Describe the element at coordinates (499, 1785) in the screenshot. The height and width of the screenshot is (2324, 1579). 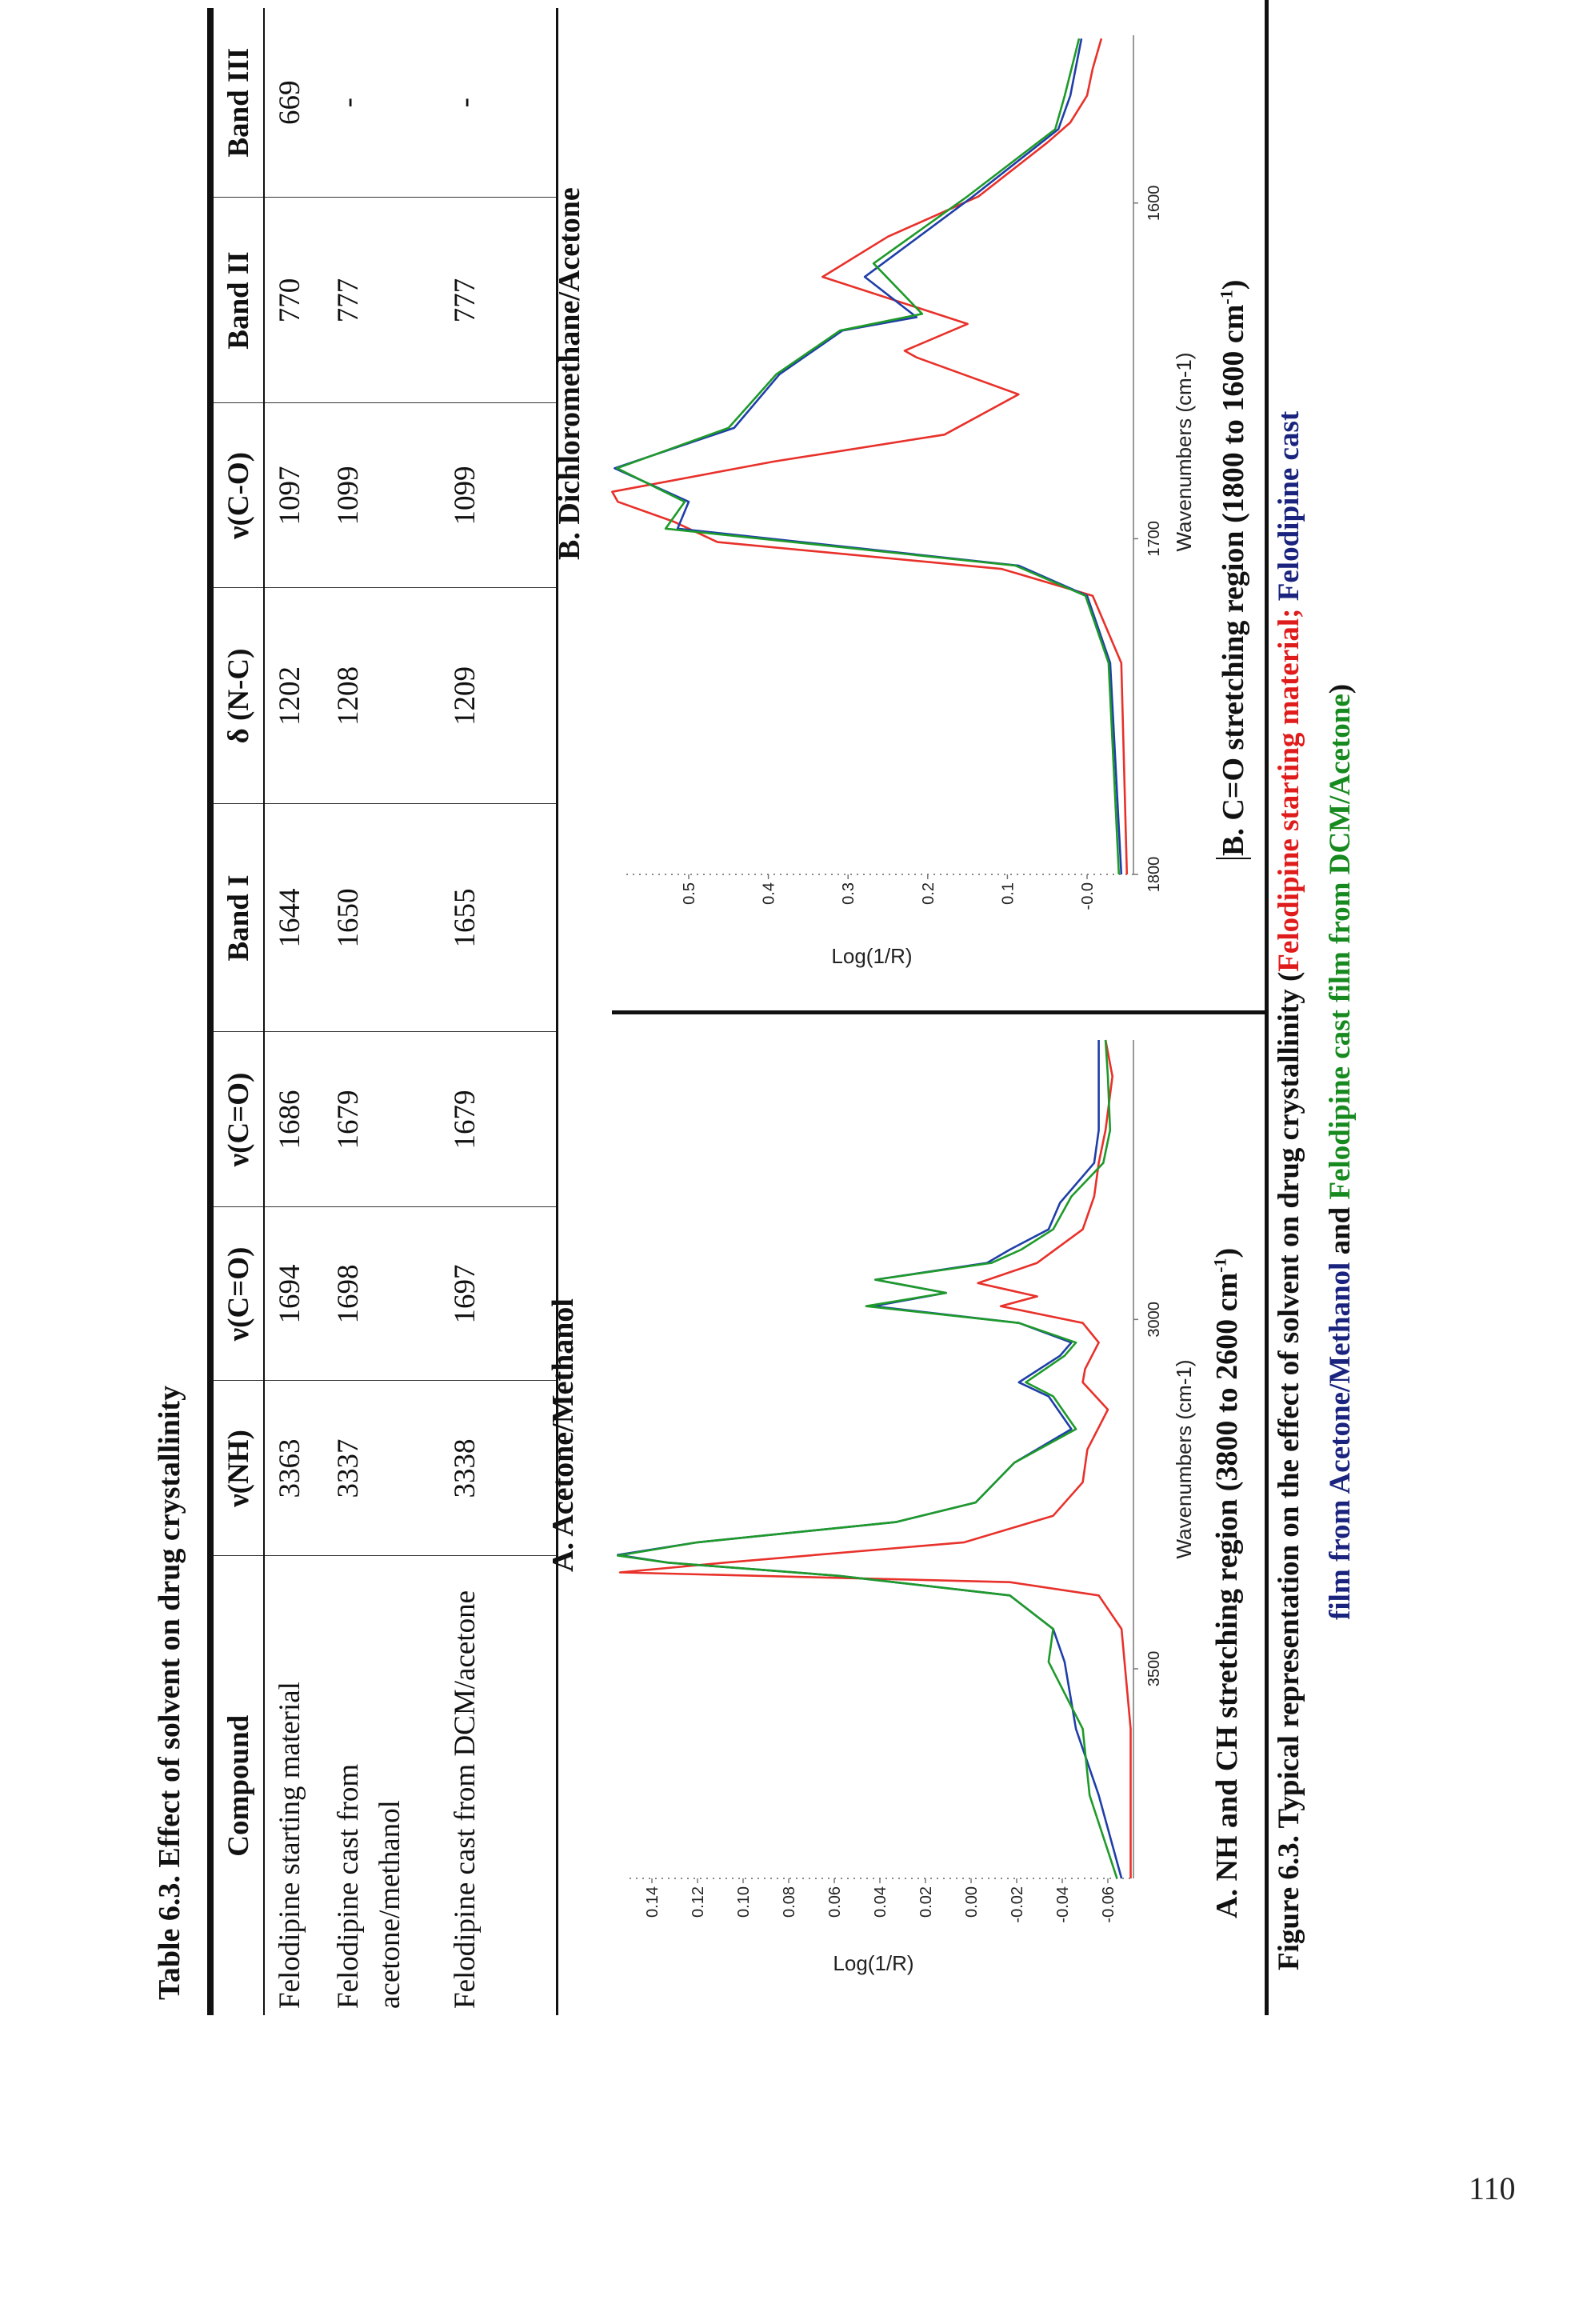
I see `compound-cell: Felodipine cast from DCM/acetone` at that location.